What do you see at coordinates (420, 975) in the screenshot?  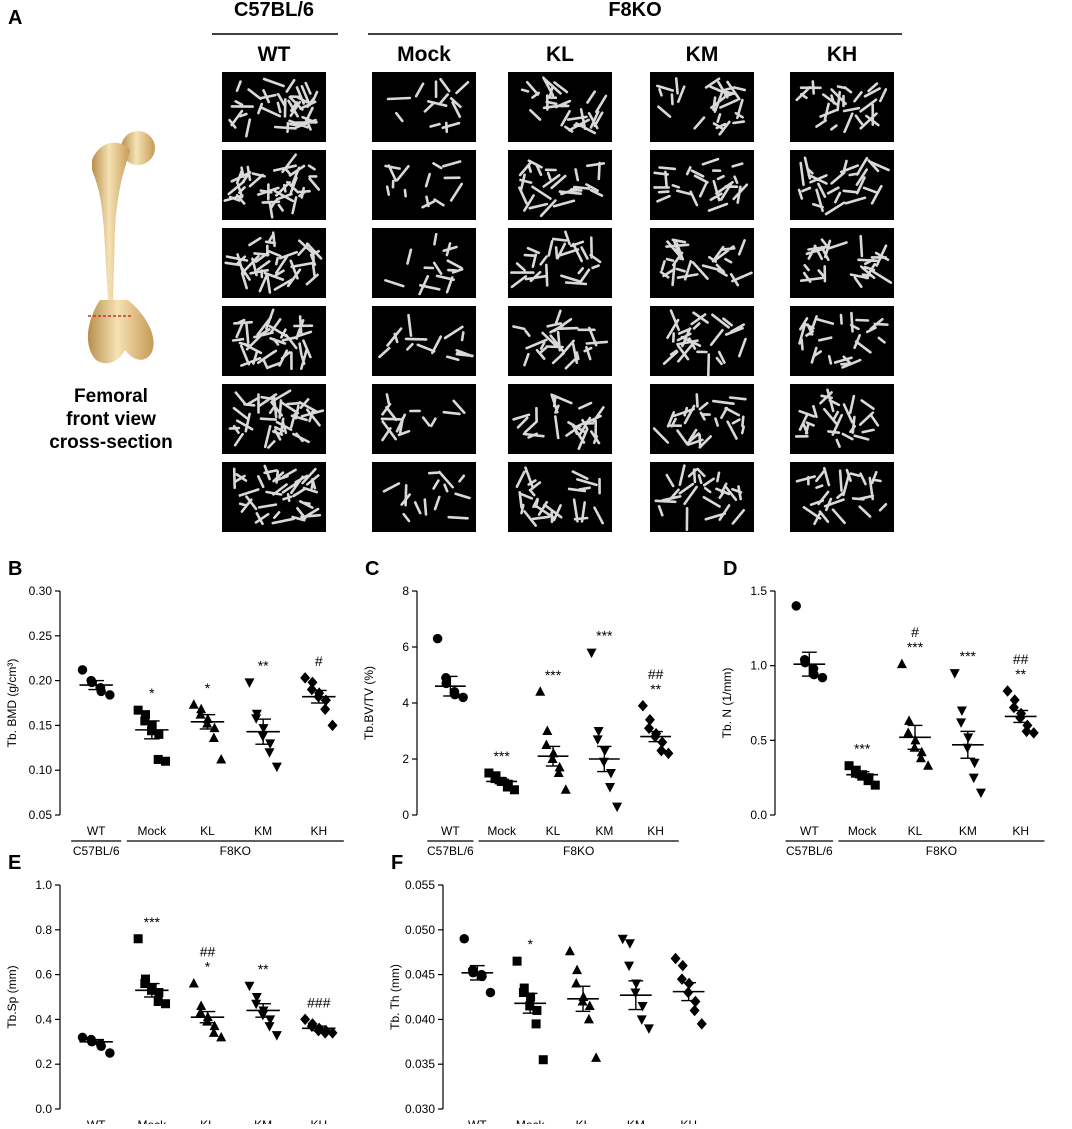 I see `y-tick-label: 0.045` at bounding box center [420, 975].